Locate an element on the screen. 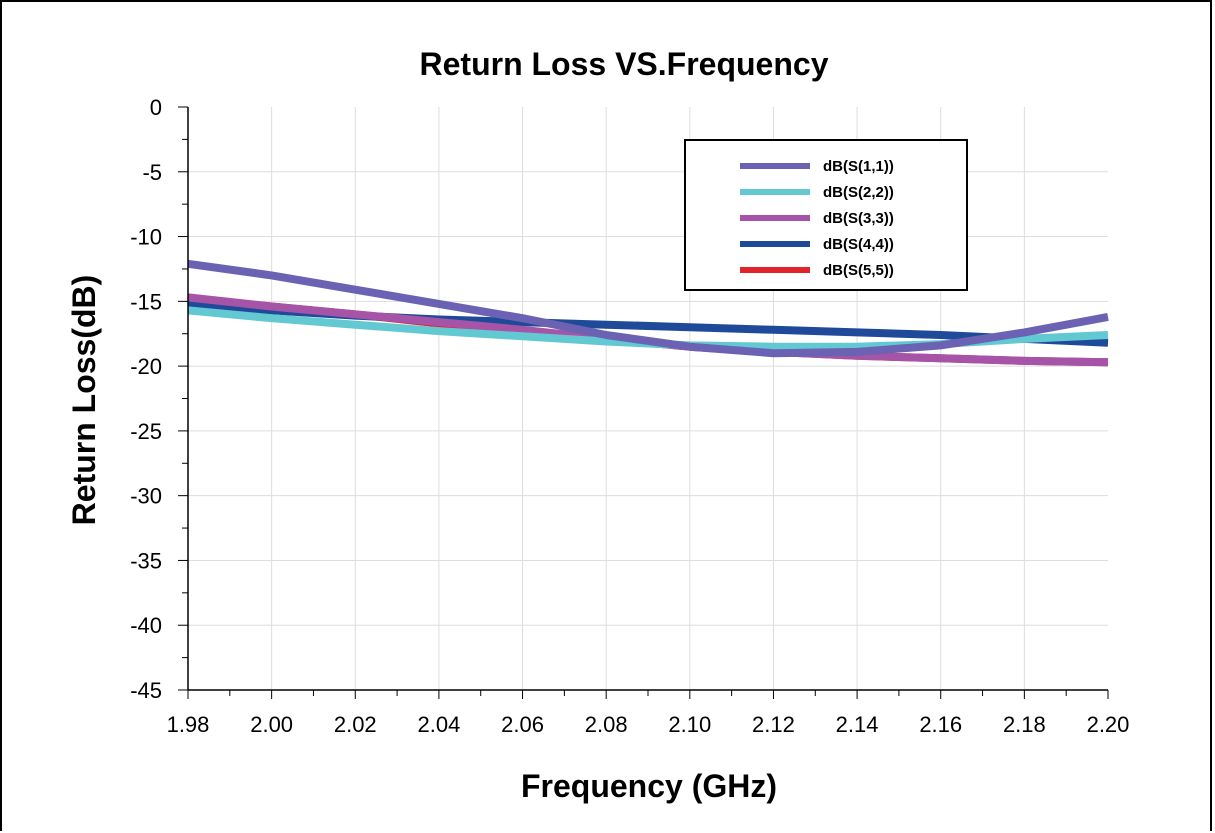 The height and width of the screenshot is (833, 1215). x-tick-label: 2.16 is located at coordinates (940, 724).